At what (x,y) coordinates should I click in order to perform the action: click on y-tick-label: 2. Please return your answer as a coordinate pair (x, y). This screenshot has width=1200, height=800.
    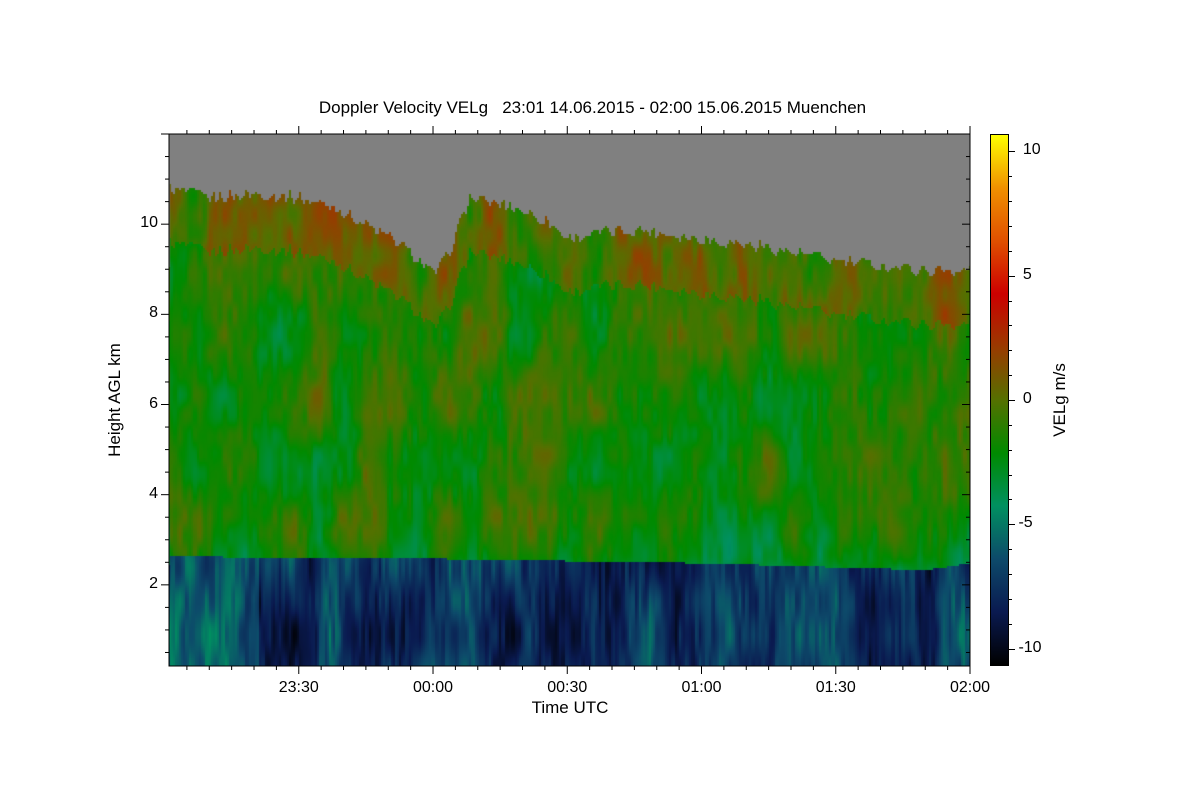
    Looking at the image, I should click on (153, 583).